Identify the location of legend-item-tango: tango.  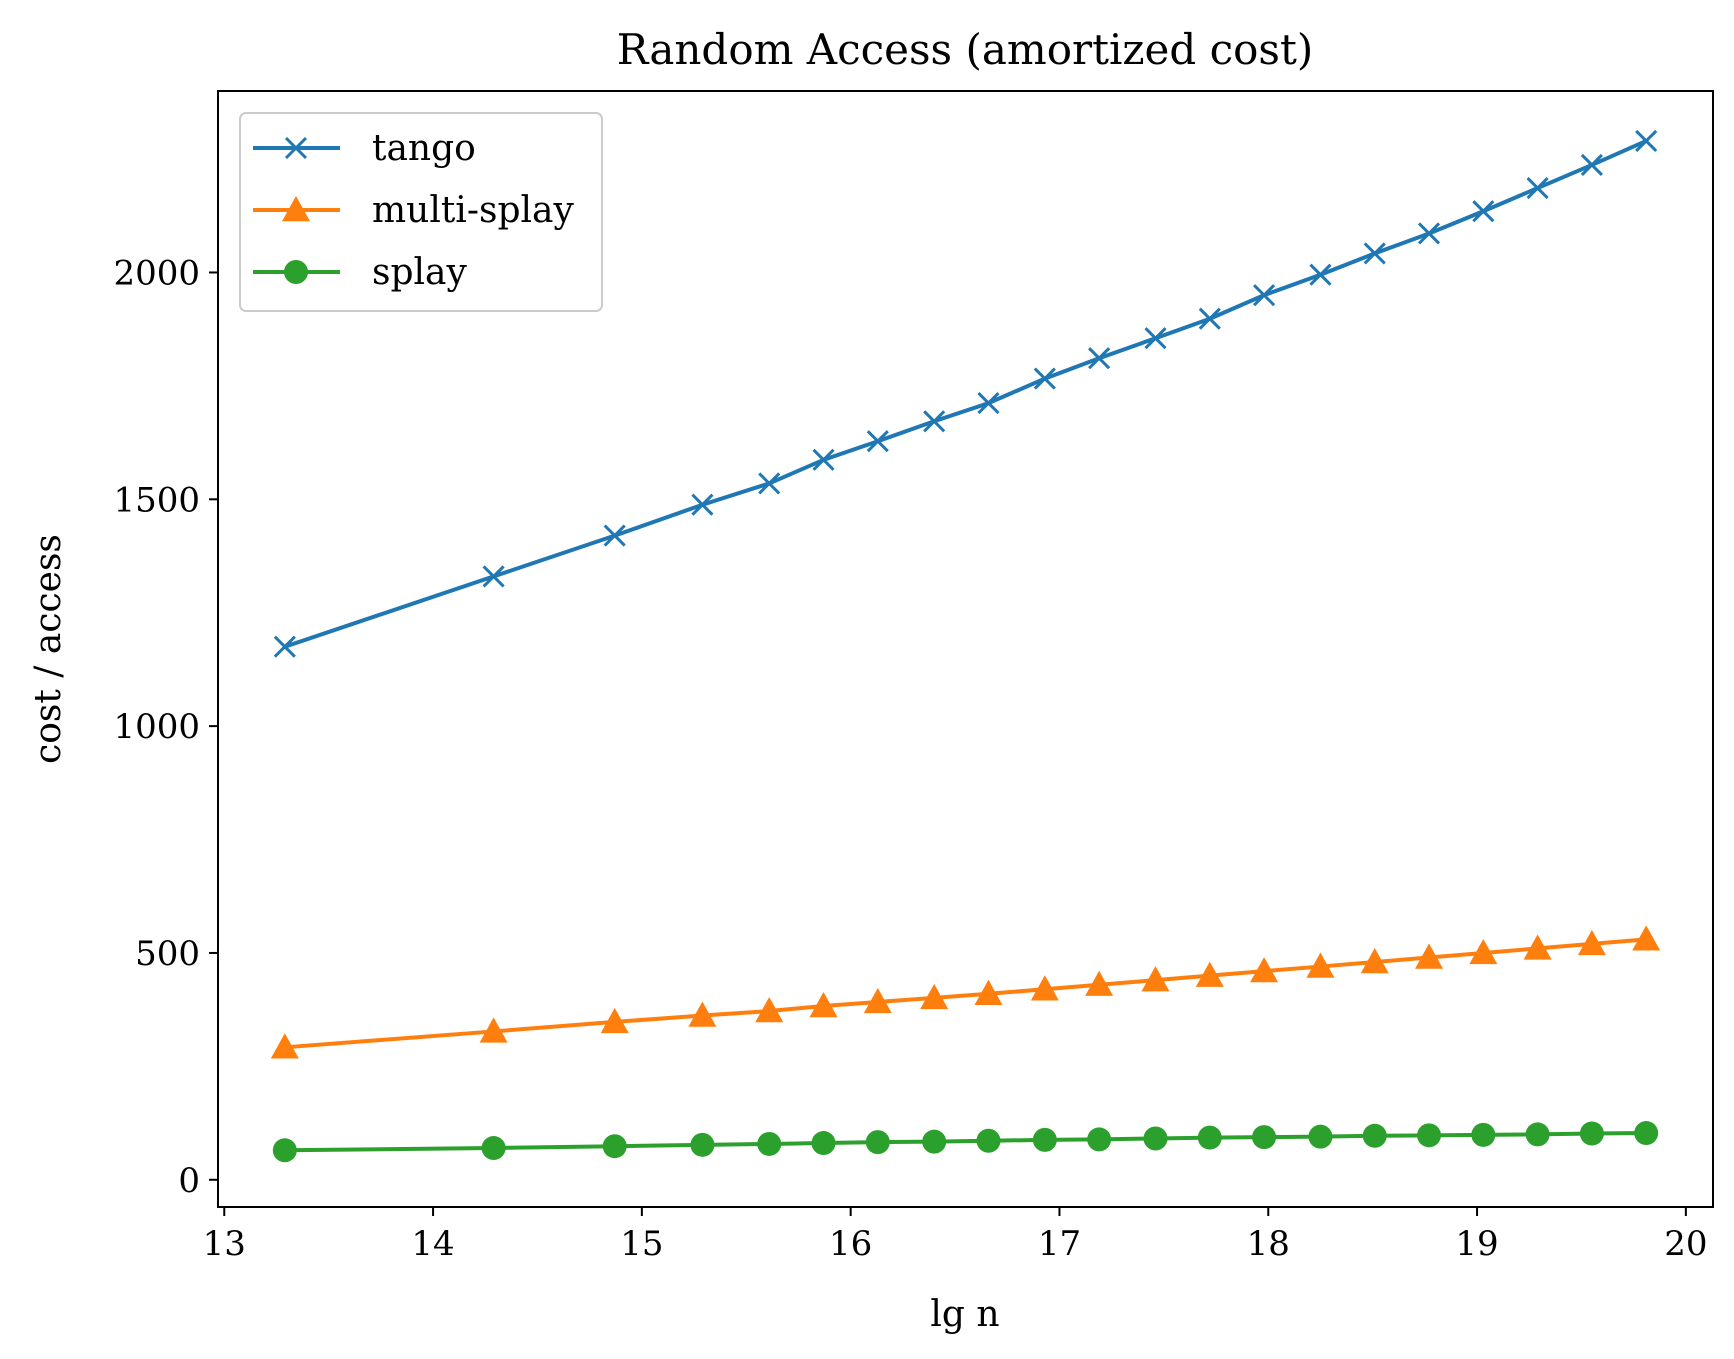
(364, 148).